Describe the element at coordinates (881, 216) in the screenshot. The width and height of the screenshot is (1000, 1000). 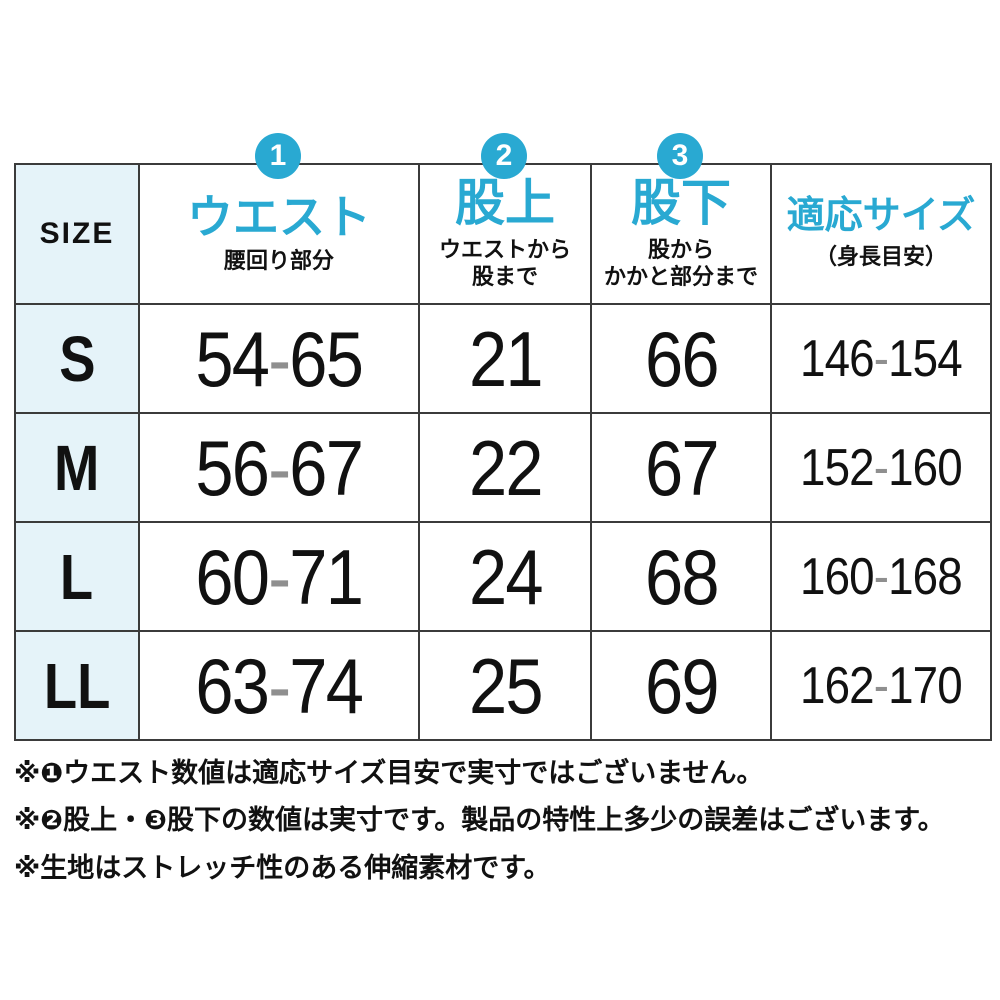
I see `column-title-fit-size: 適応サイズ` at that location.